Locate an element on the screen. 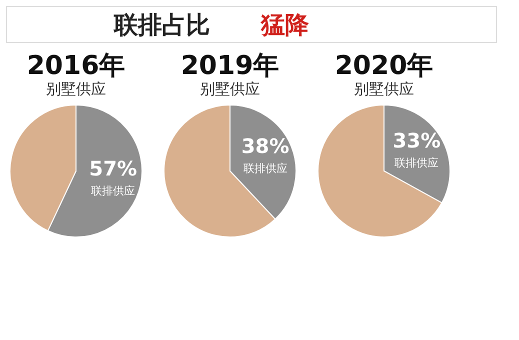 This screenshot has height=340, width=519. chart-title: 2020年 is located at coordinates (384, 66).